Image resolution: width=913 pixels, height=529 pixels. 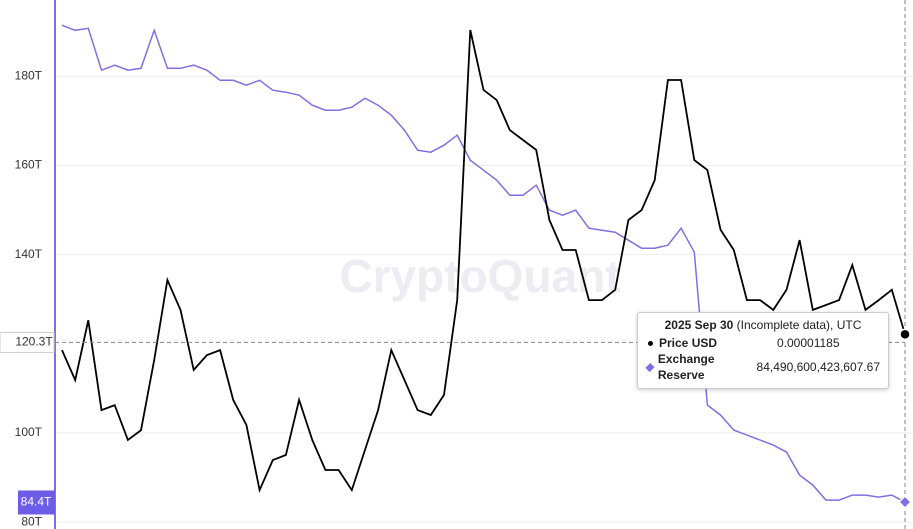 What do you see at coordinates (34, 342) in the screenshot?
I see `crosshair-label: 120.3T` at bounding box center [34, 342].